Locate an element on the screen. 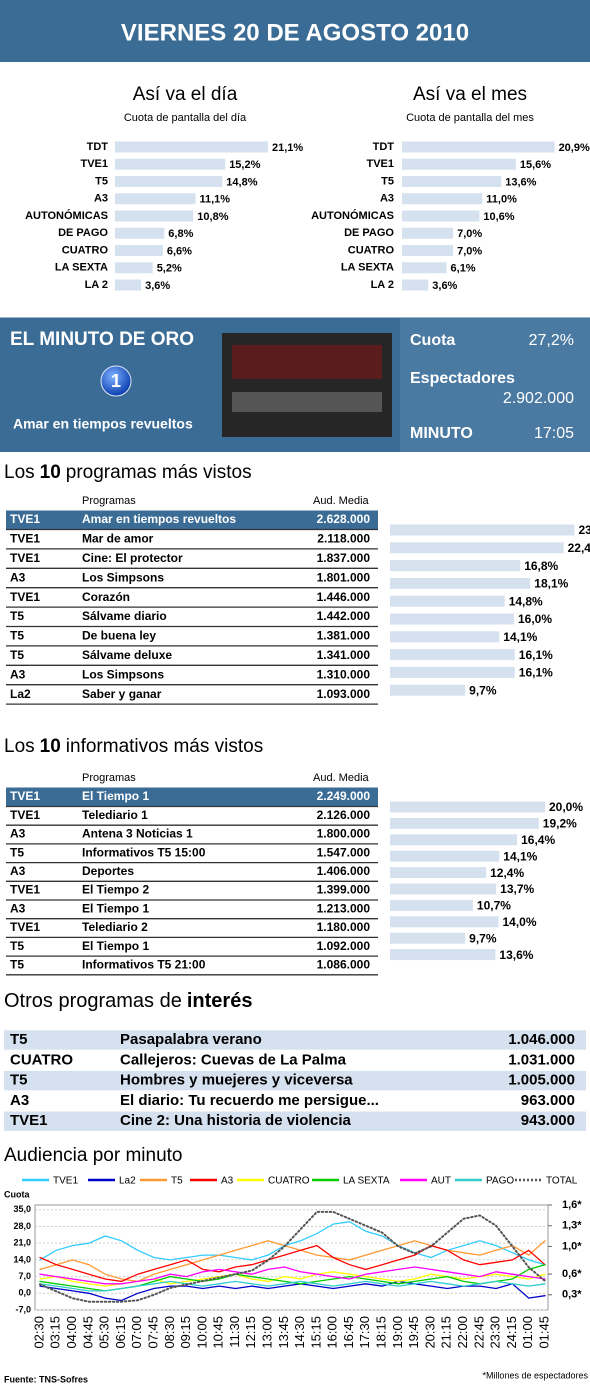 The width and height of the screenshot is (590, 1393). x-tick-label: 01:00 is located at coordinates (527, 1332).